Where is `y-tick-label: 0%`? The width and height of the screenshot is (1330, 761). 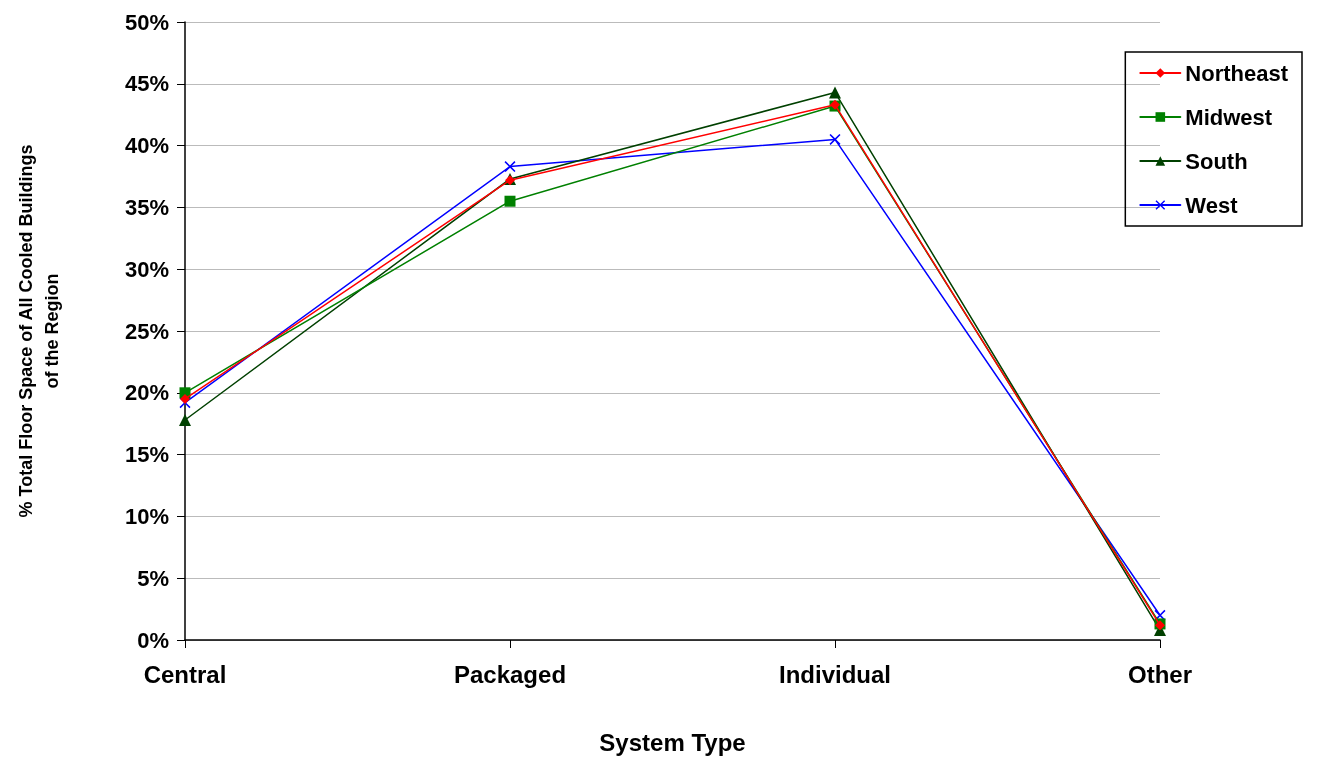 y-tick-label: 0% is located at coordinates (153, 640).